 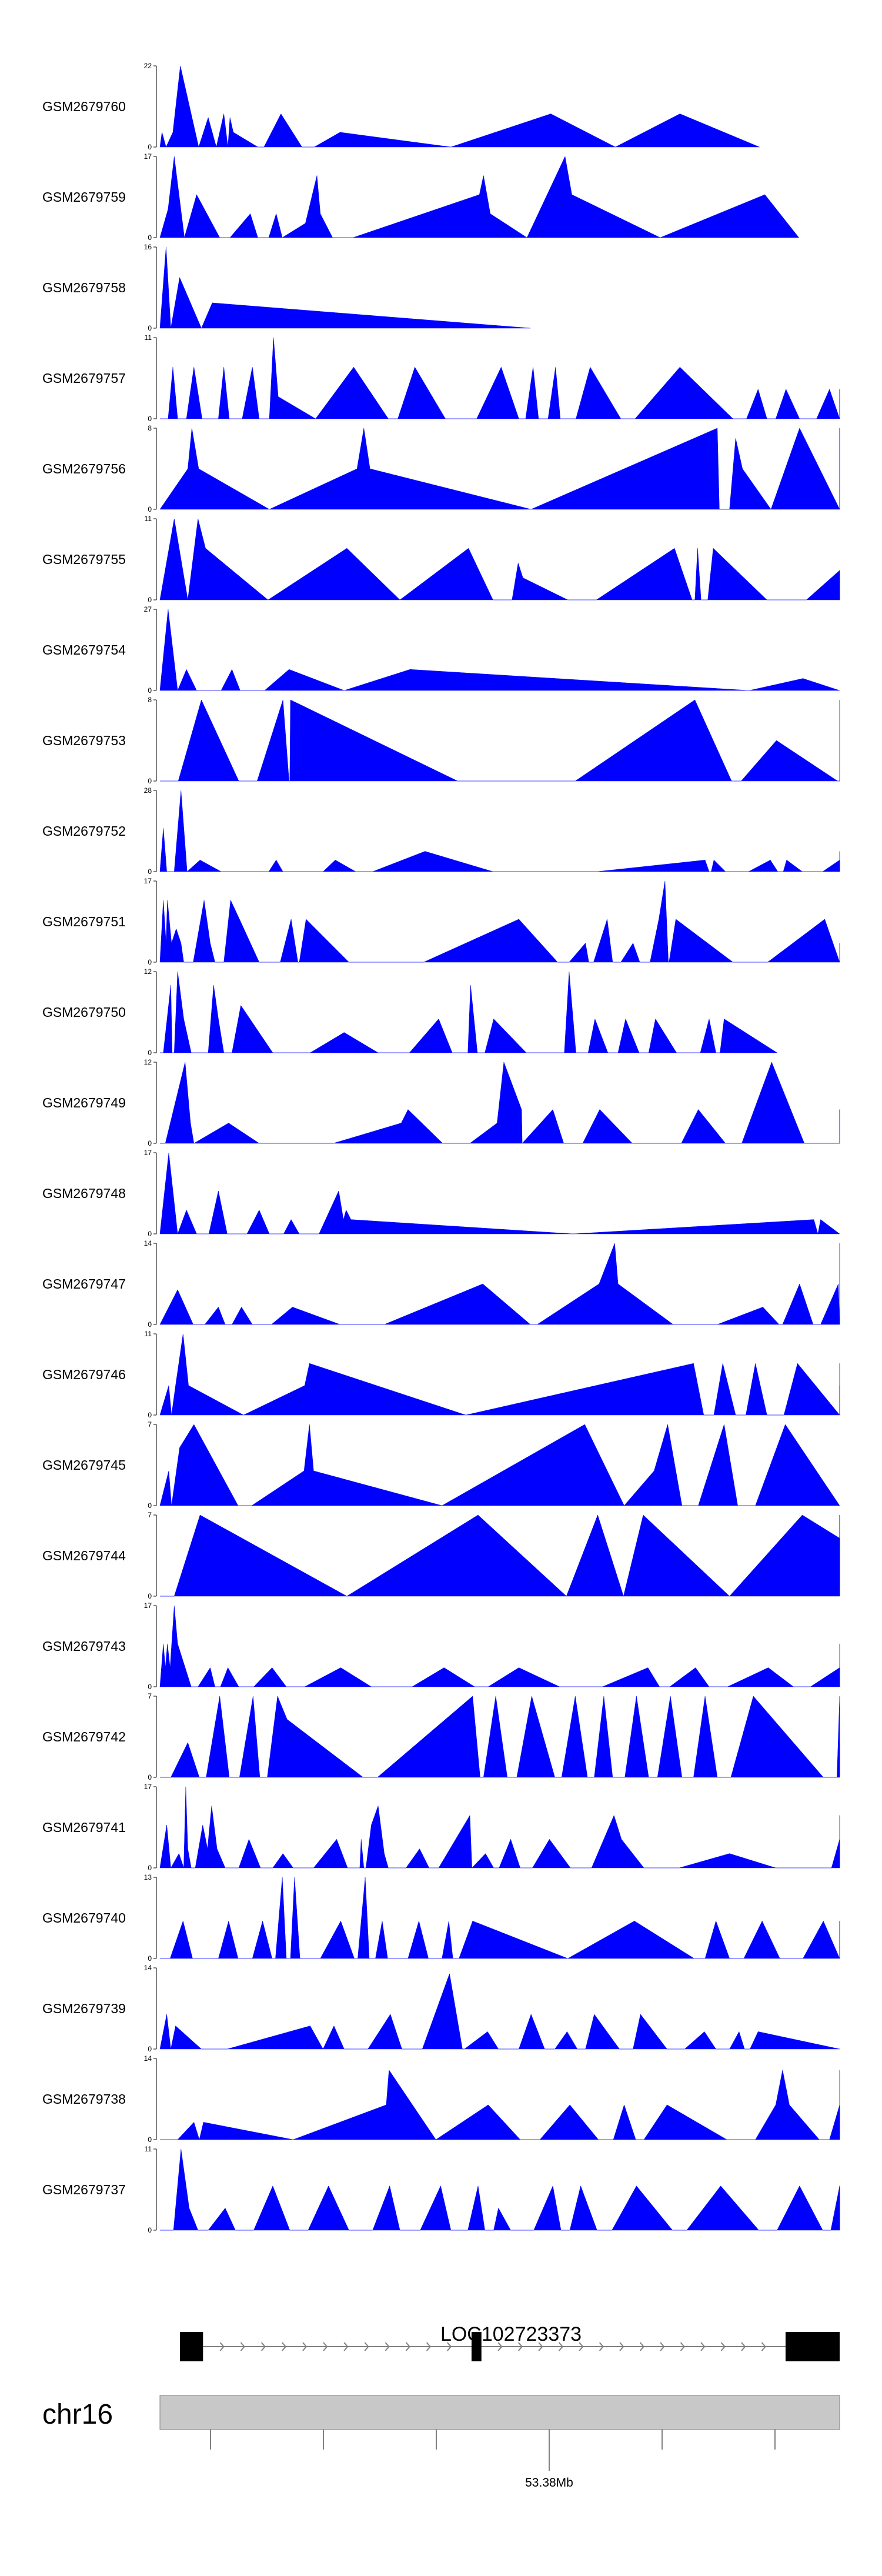 I want to click on track-GSM2679744: GSM2679744 7 0, so click(x=441, y=1555).